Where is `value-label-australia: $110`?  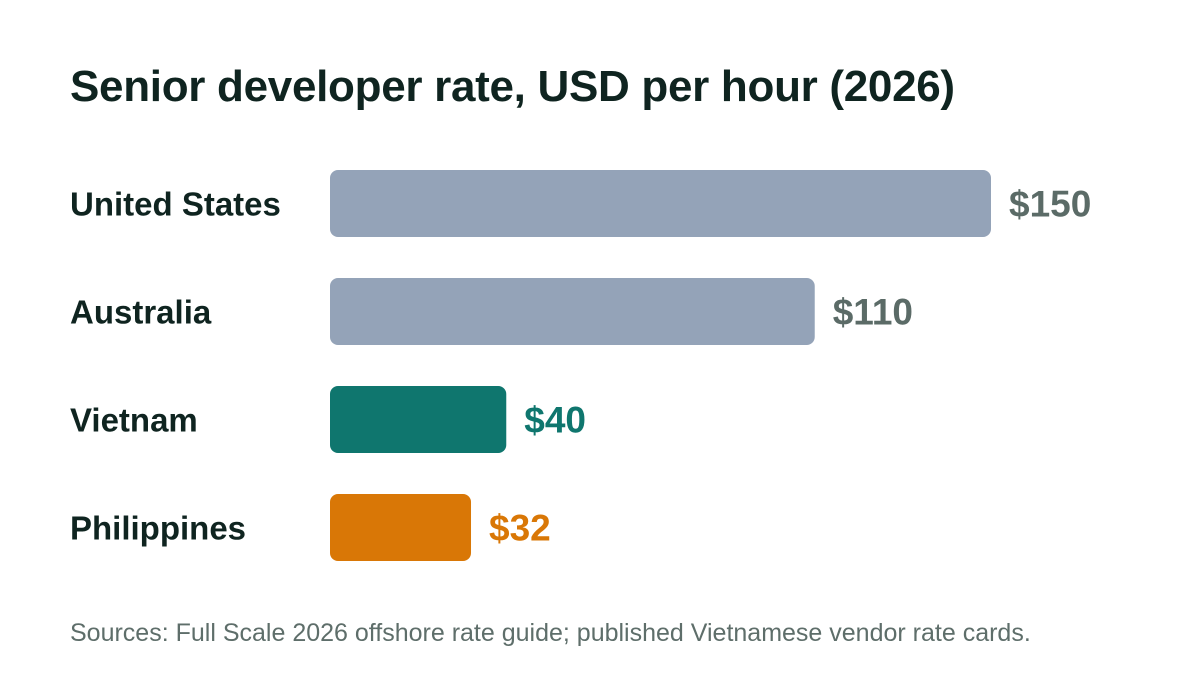 value-label-australia: $110 is located at coordinates (873, 312).